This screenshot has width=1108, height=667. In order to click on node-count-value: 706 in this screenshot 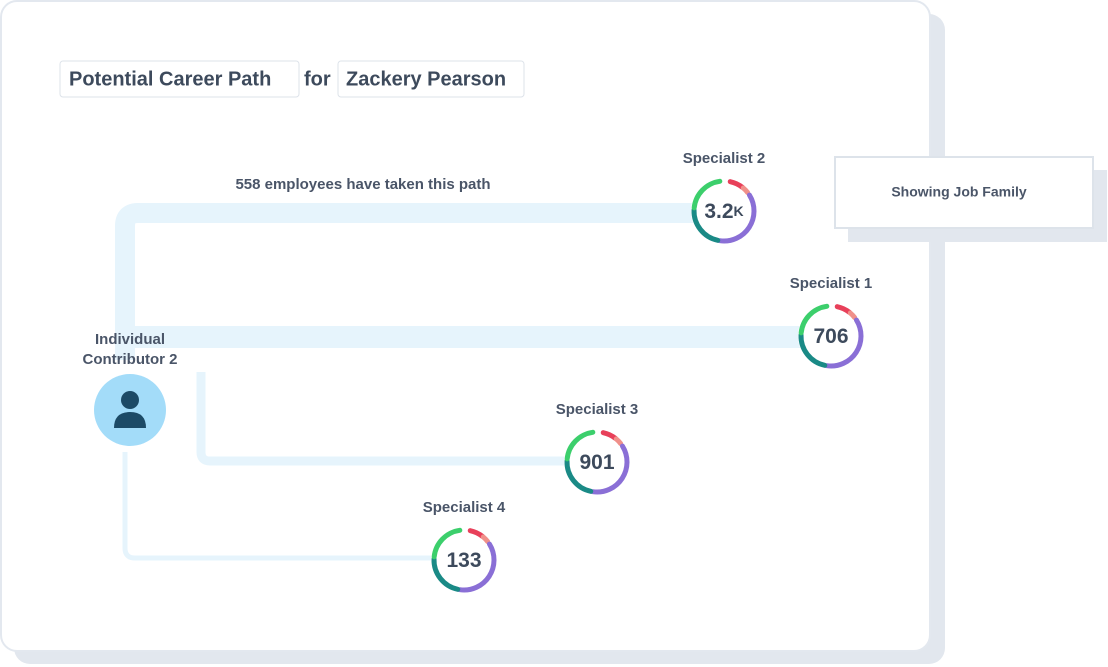, I will do `click(830, 336)`.